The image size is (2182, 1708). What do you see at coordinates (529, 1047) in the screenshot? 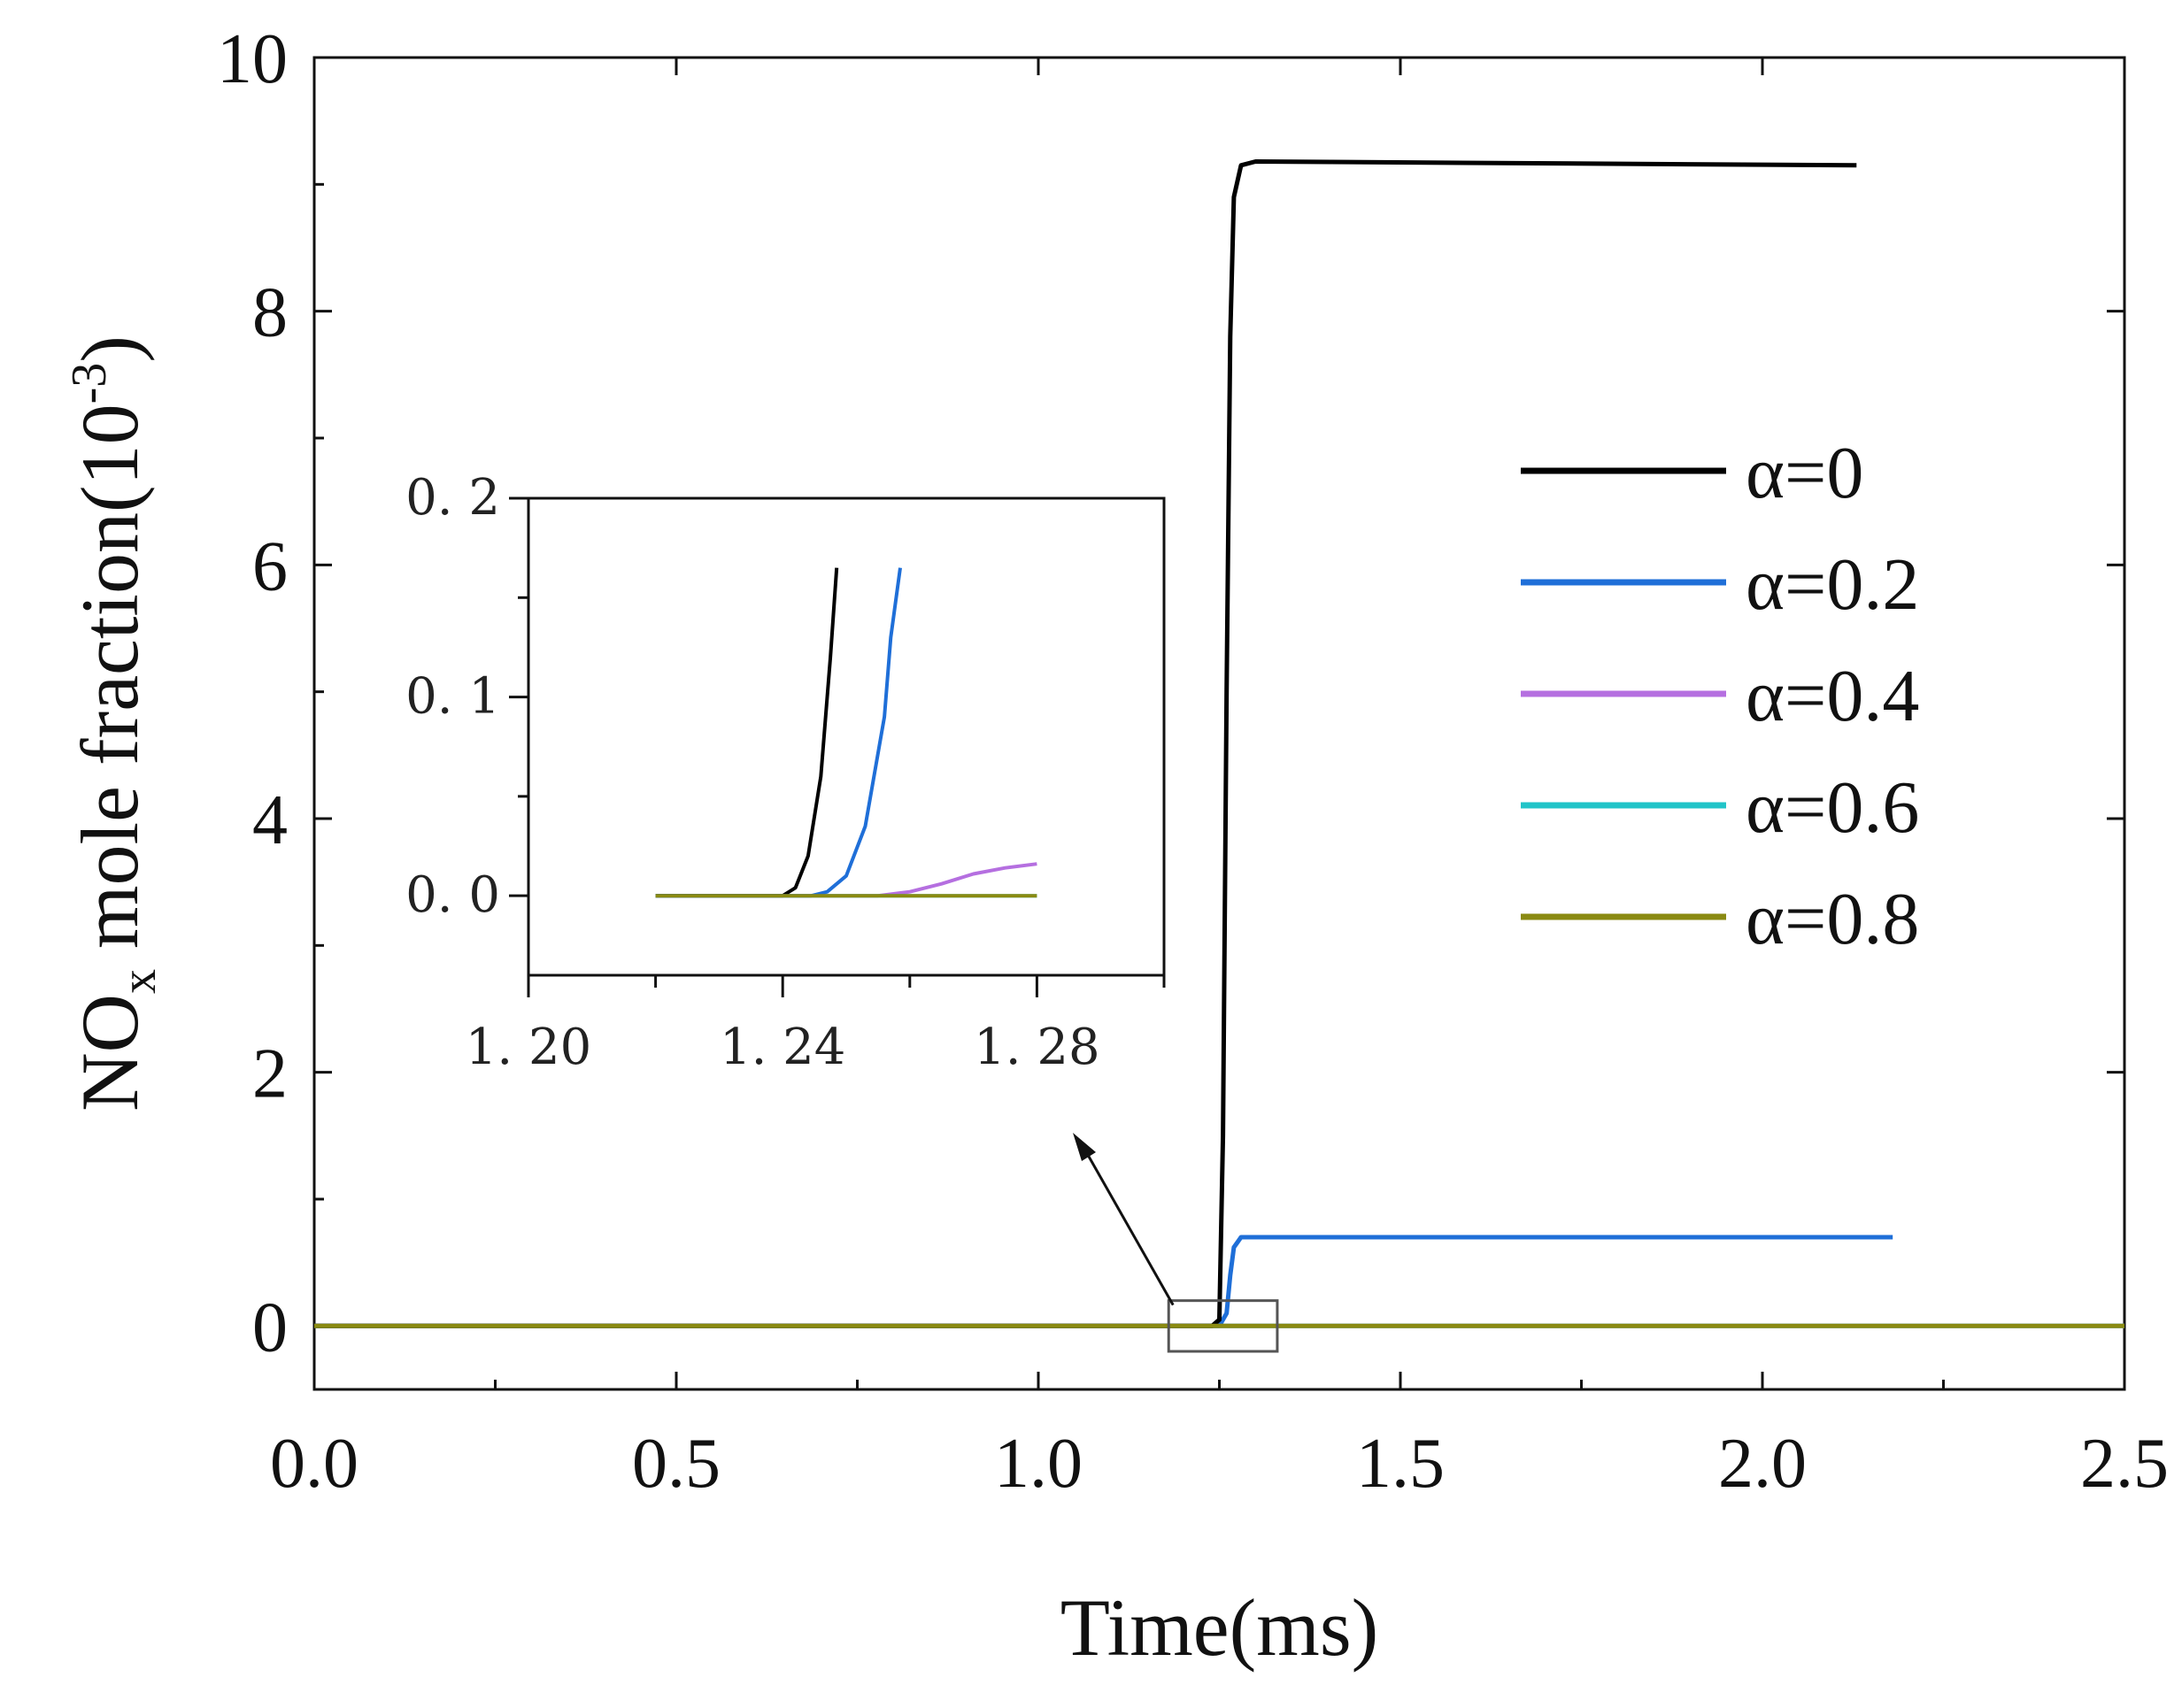
I see `inset-x-tick-label: 1. 20` at bounding box center [529, 1047].